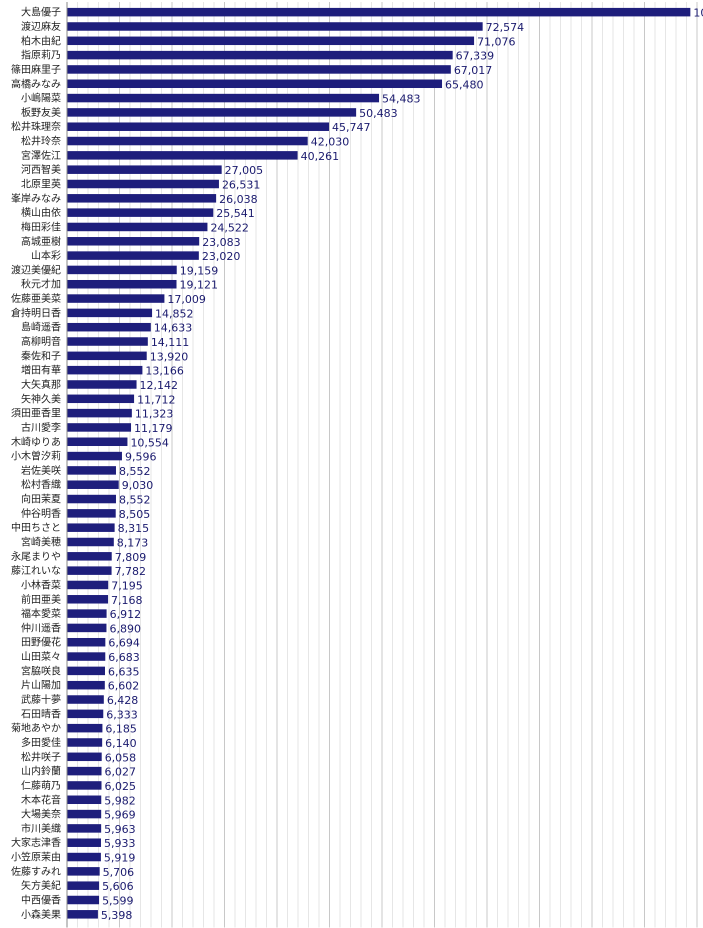 The height and width of the screenshot is (928, 703). I want to click on category-label: 山本彩, so click(46, 255).